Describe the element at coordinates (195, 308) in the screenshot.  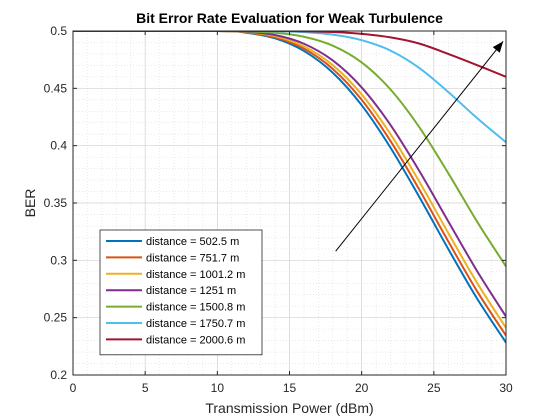
I see `legend-label-4: distance = 1500.8 m` at that location.